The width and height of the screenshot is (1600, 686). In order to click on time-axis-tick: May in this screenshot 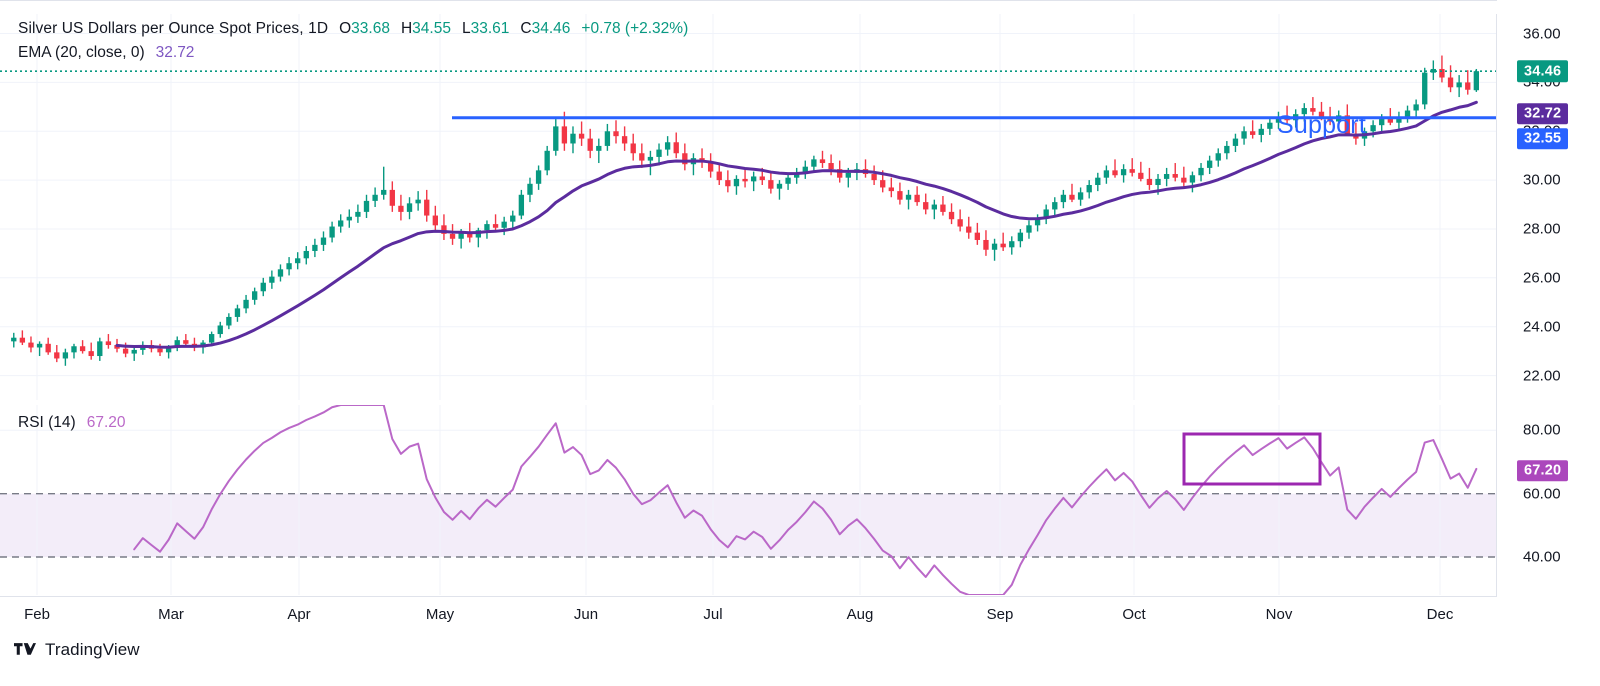, I will do `click(440, 614)`.